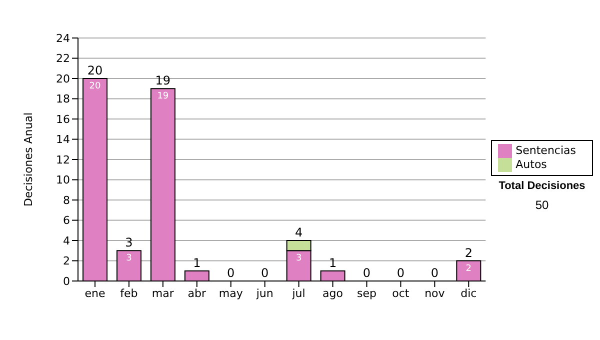 This screenshot has height=340, width=600. I want to click on data-label: 2, so click(469, 269).